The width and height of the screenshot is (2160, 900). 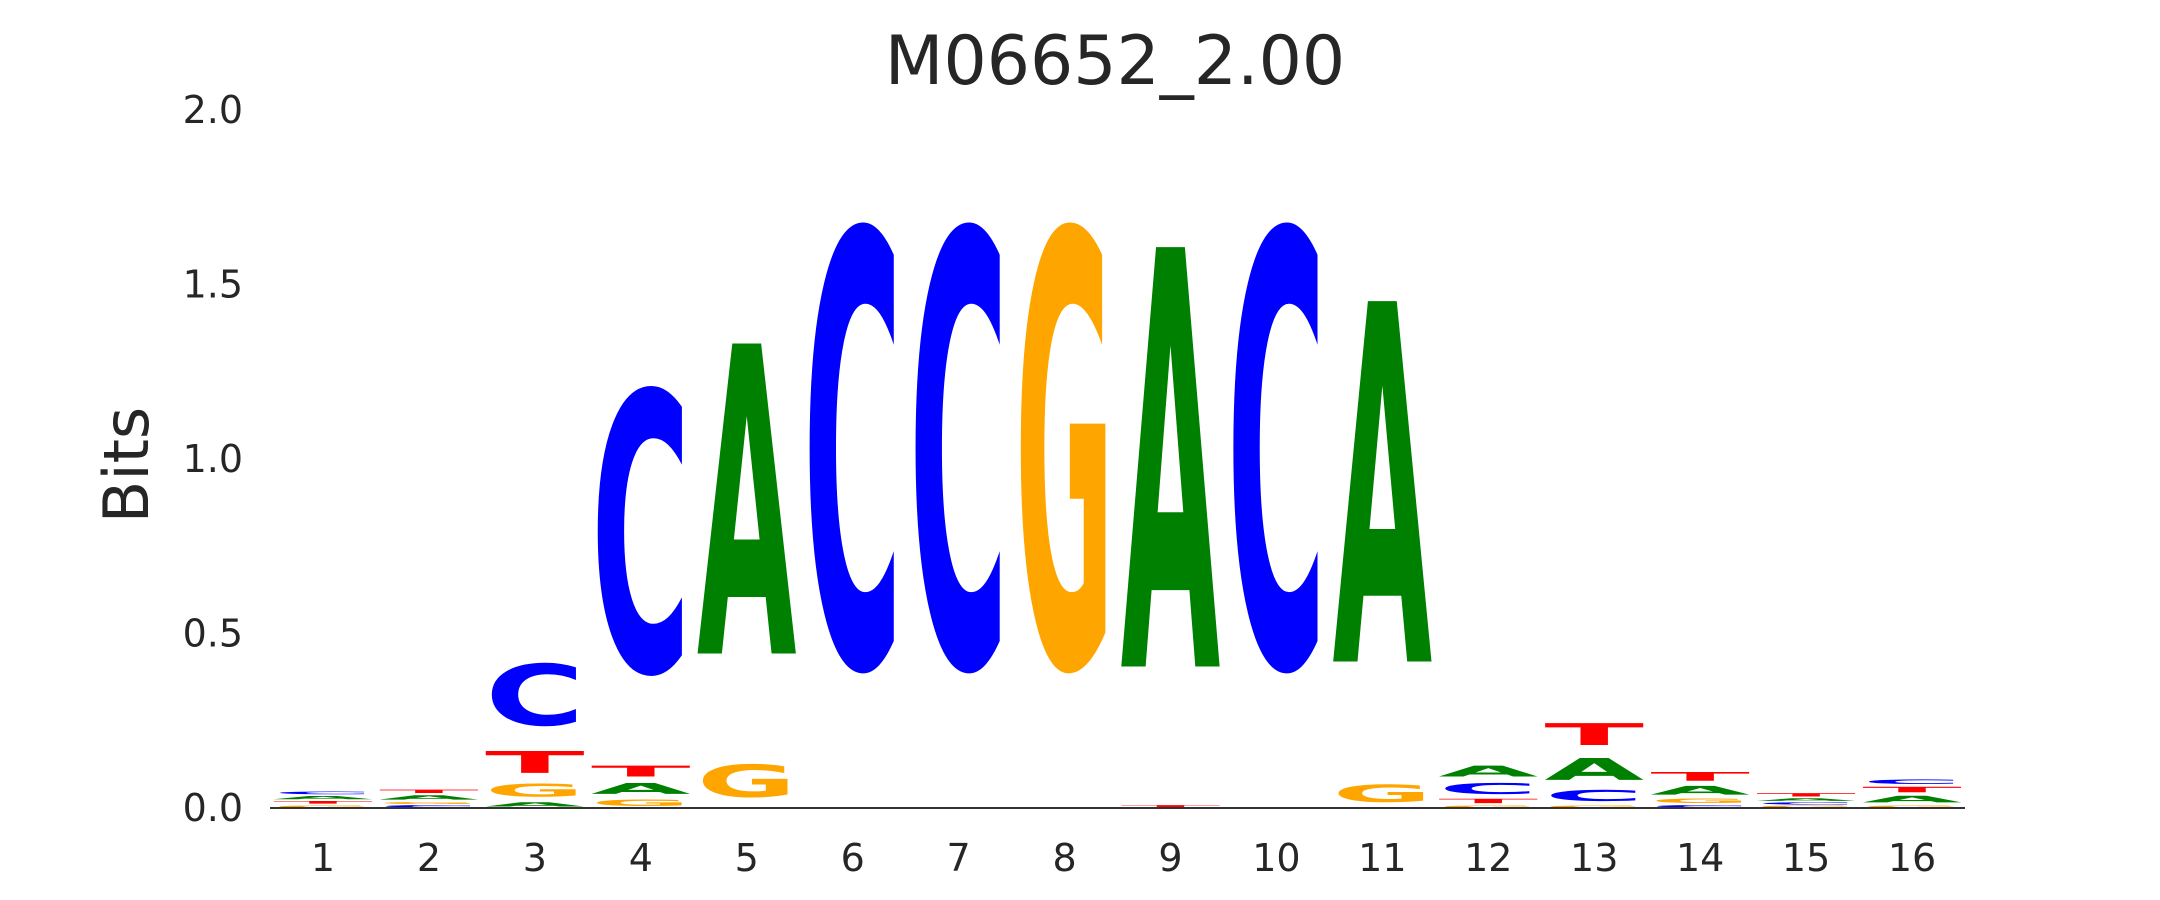 I want to click on x-tick-label: 8, so click(x=1064, y=858).